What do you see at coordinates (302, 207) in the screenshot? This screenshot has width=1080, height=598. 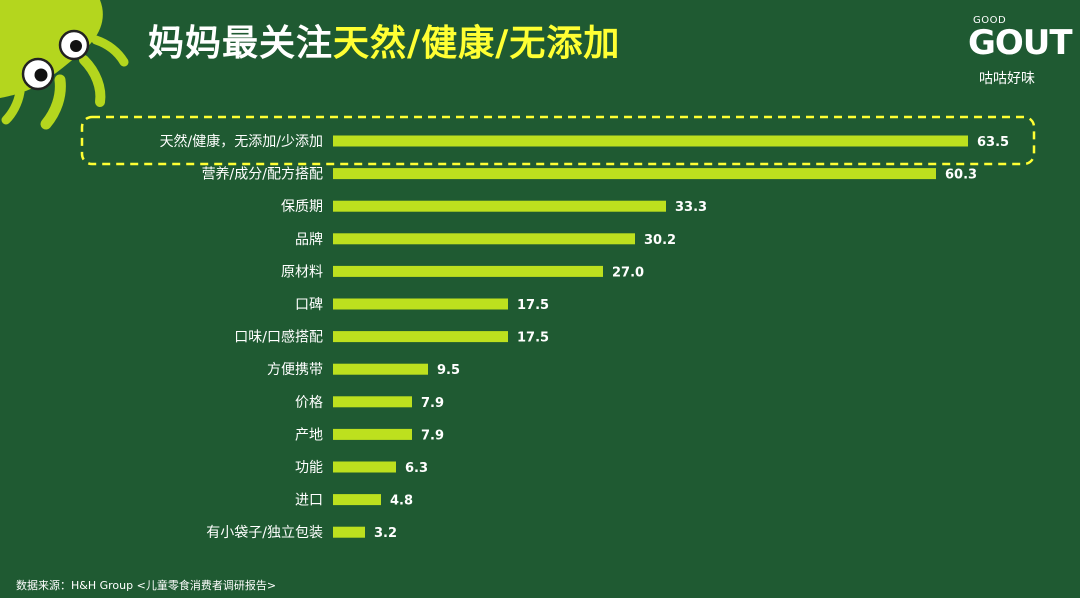 I see `category-label: 保质期` at bounding box center [302, 207].